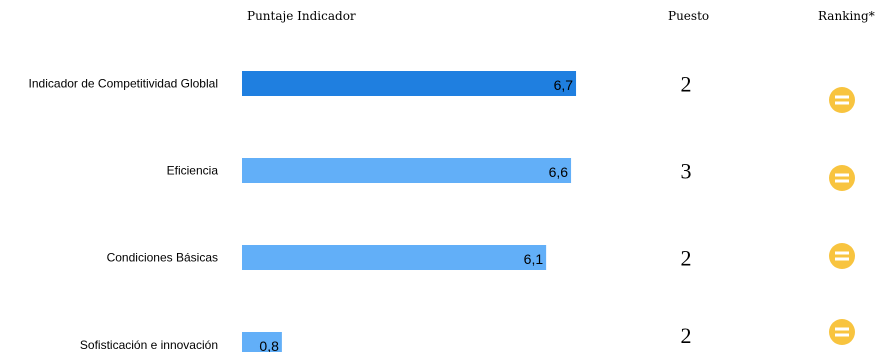  Describe the element at coordinates (564, 85) in the screenshot. I see `value-label: 6,7` at that location.